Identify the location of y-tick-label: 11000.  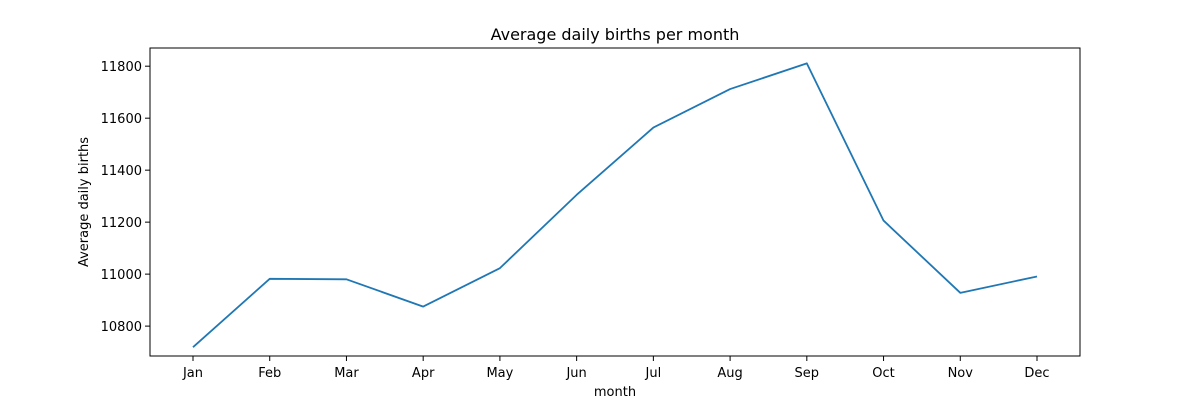
(121, 275).